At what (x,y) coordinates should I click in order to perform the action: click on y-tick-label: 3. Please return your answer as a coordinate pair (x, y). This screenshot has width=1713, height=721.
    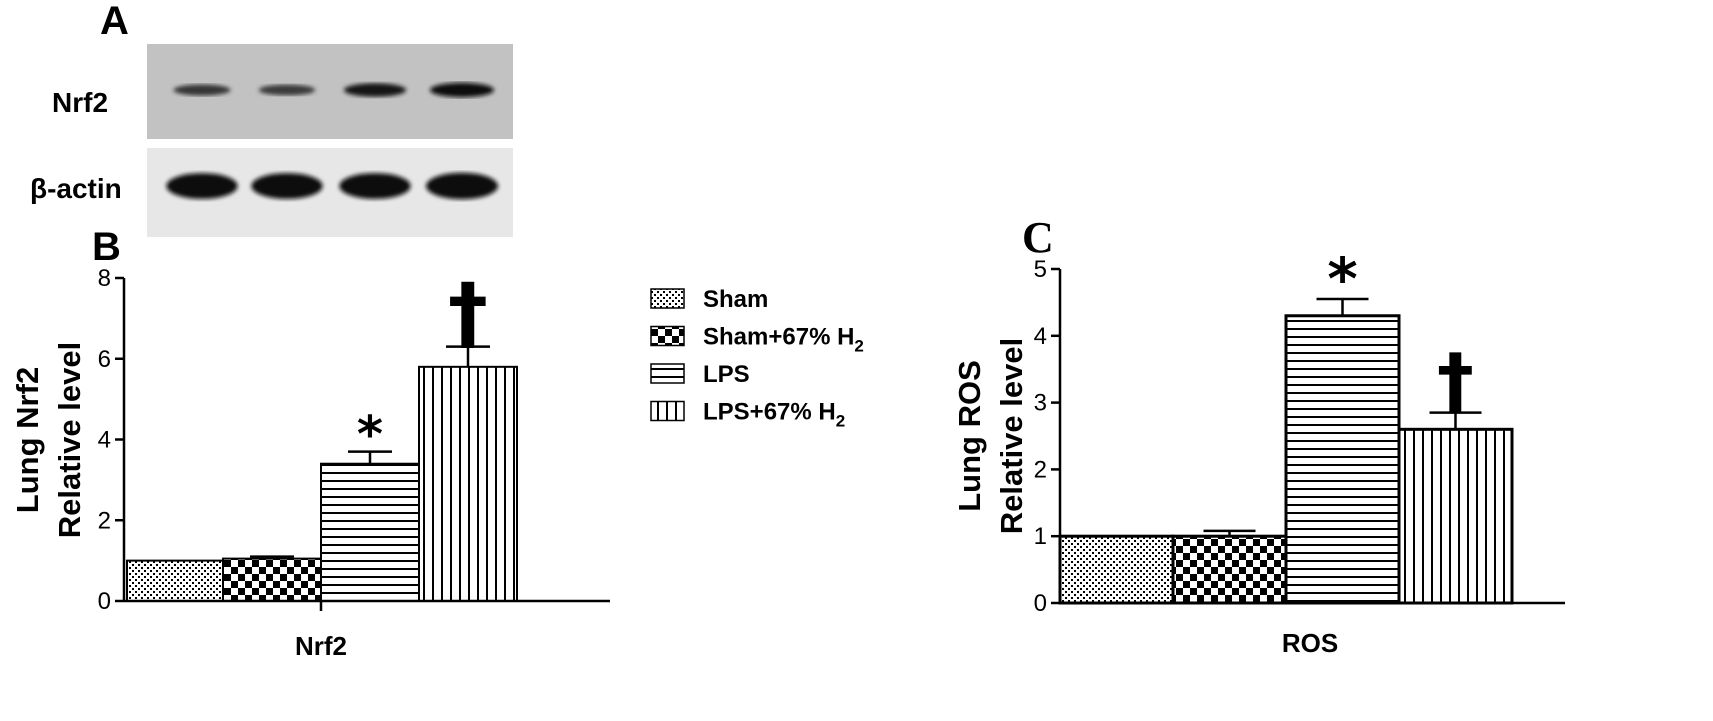
    Looking at the image, I should click on (1040, 403).